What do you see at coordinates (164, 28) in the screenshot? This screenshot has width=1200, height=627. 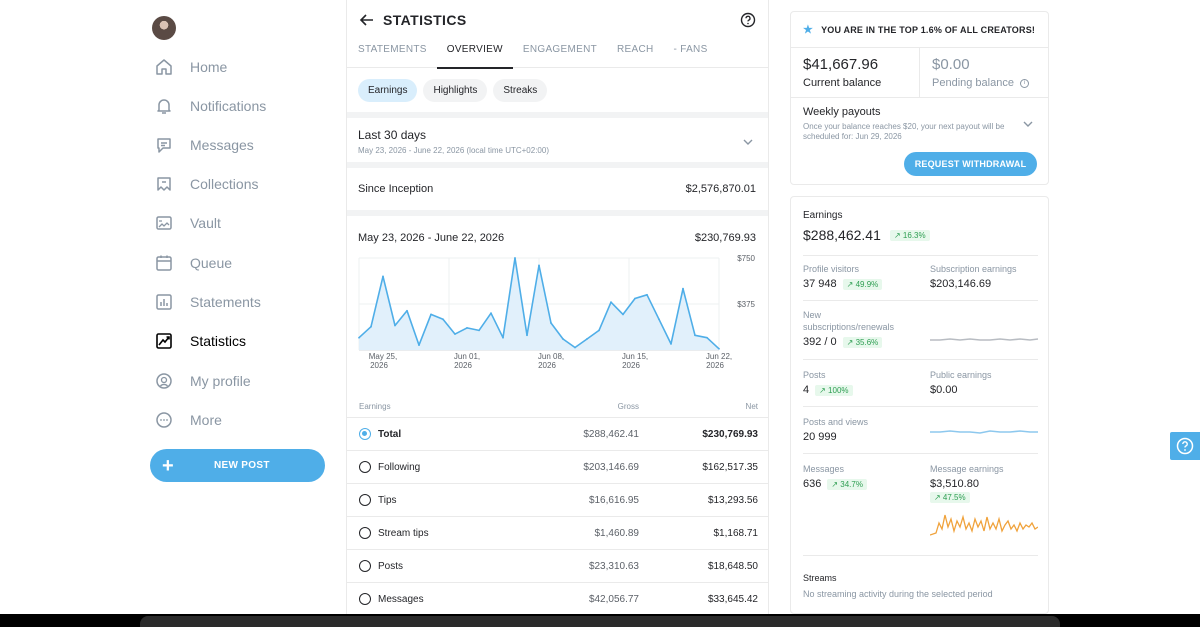 I see `avatar` at bounding box center [164, 28].